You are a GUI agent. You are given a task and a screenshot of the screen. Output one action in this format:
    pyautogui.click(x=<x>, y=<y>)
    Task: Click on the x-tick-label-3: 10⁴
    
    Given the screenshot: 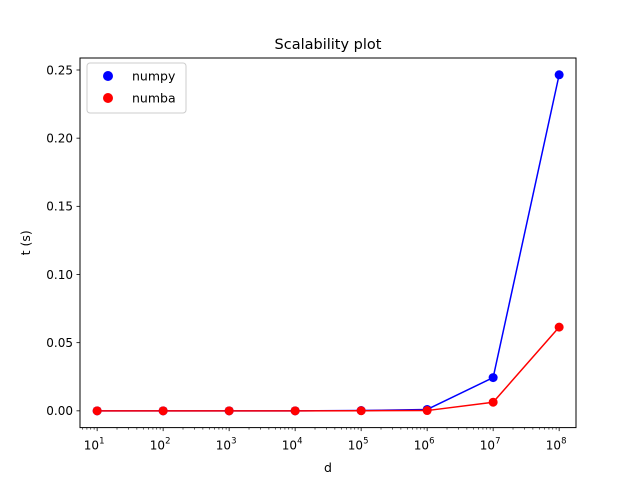 What is the action you would take?
    pyautogui.click(x=292, y=445)
    